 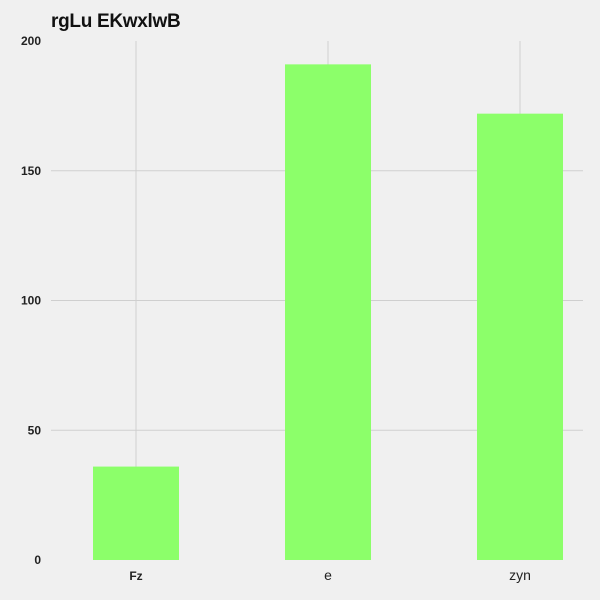 I want to click on y-tick-label: 200, so click(x=31, y=41).